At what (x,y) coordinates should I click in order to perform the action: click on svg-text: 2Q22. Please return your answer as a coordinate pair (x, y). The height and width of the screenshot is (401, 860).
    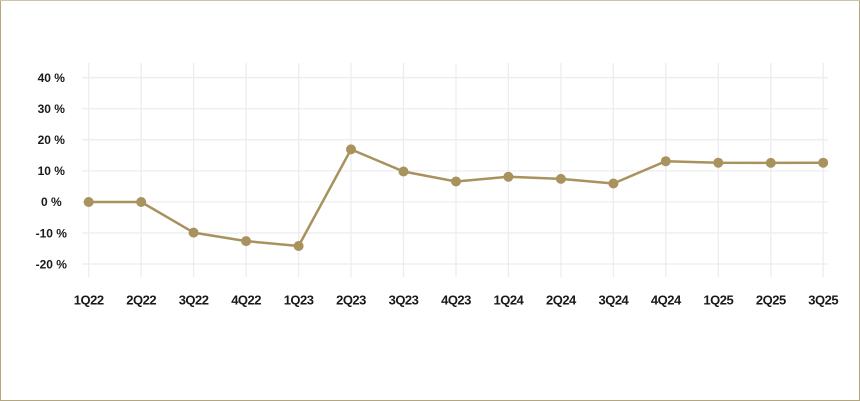
    Looking at the image, I should click on (141, 300).